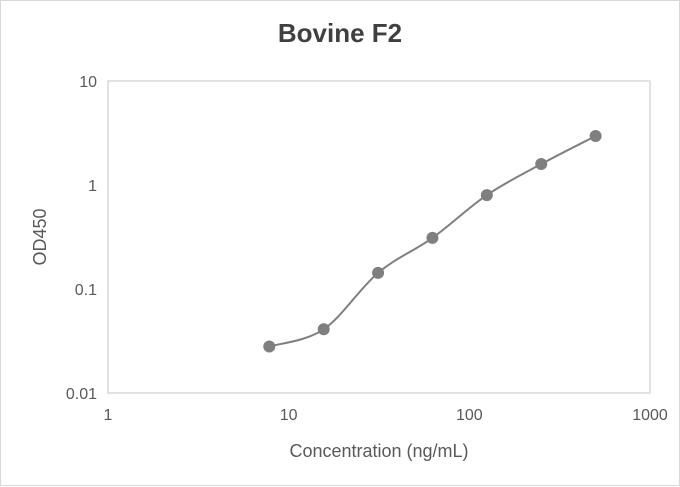  I want to click on y-tick-label: 0.1, so click(86, 290).